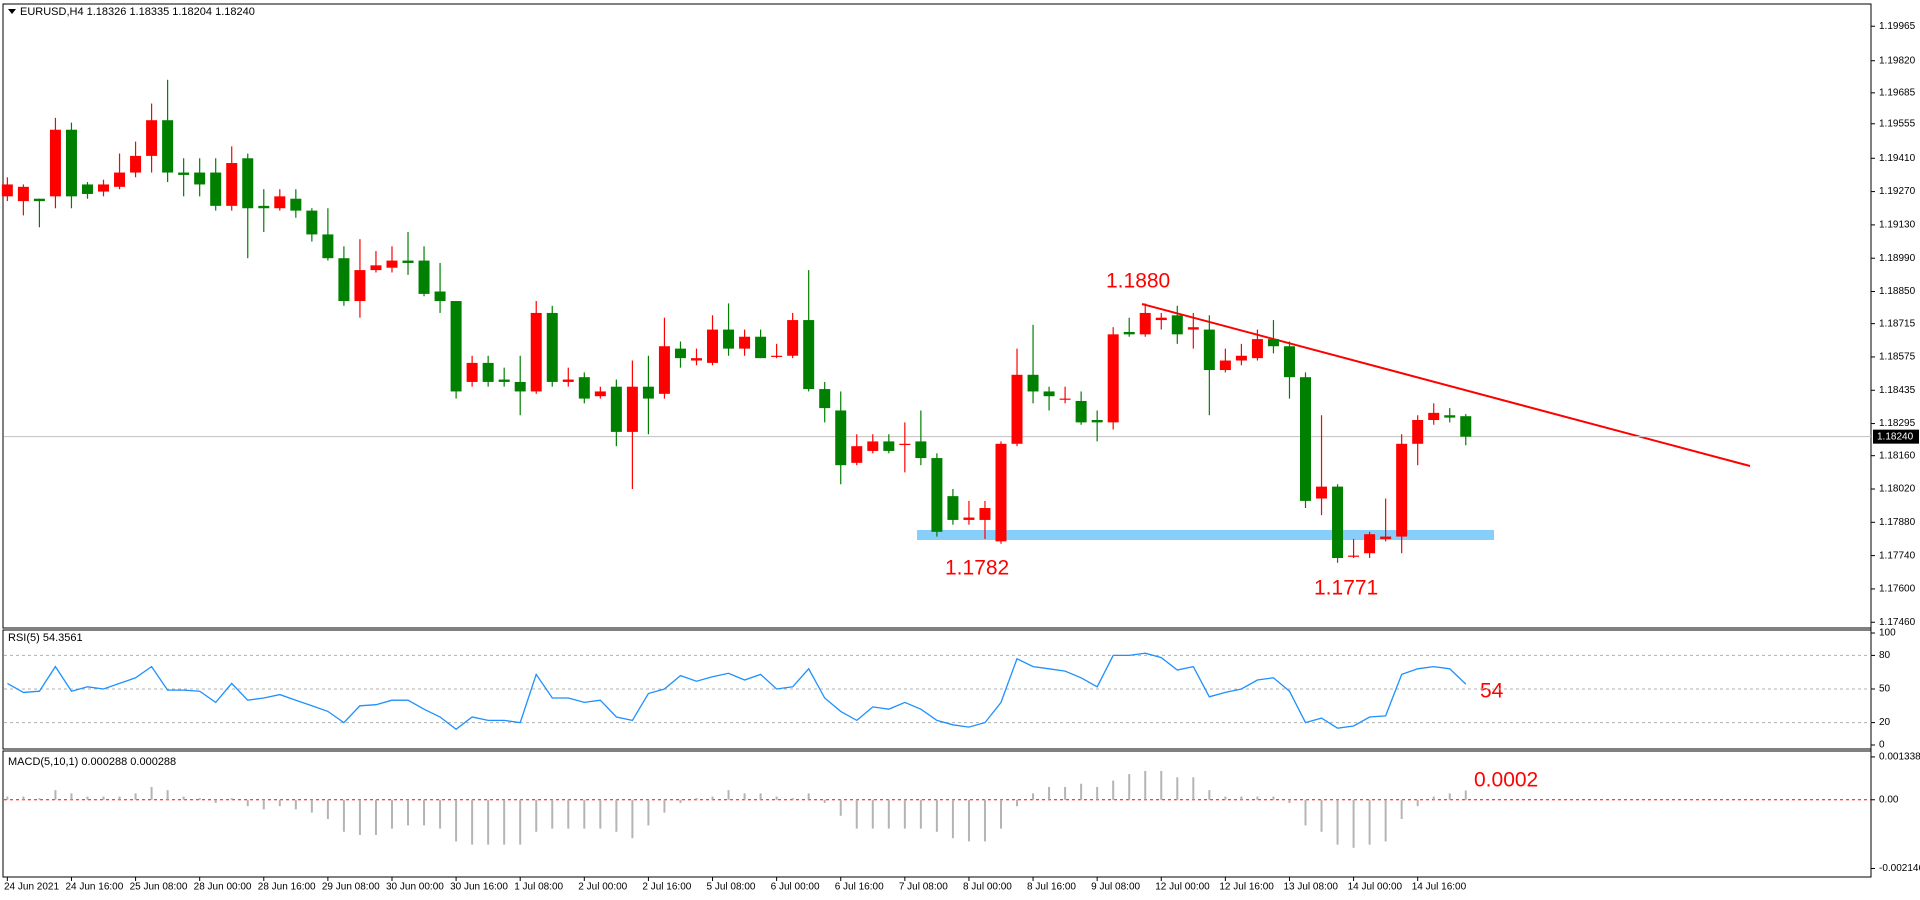 This screenshot has width=1920, height=900. What do you see at coordinates (1897, 555) in the screenshot?
I see `y-tick-label: 1.17740` at bounding box center [1897, 555].